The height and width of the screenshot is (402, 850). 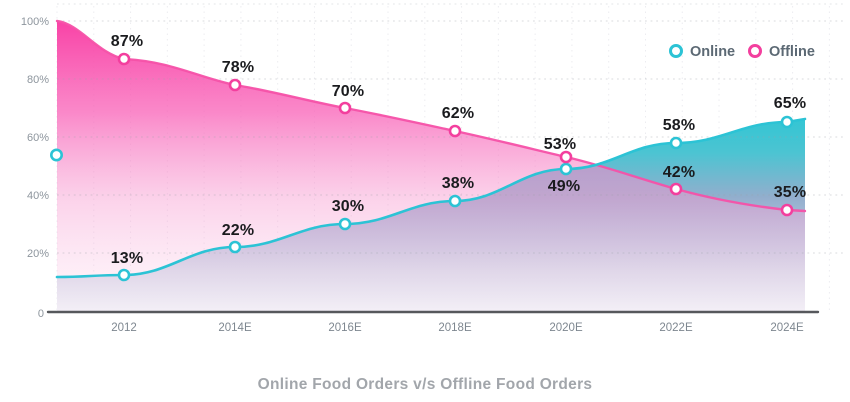 I want to click on online-label: 58%, so click(x=679, y=125).